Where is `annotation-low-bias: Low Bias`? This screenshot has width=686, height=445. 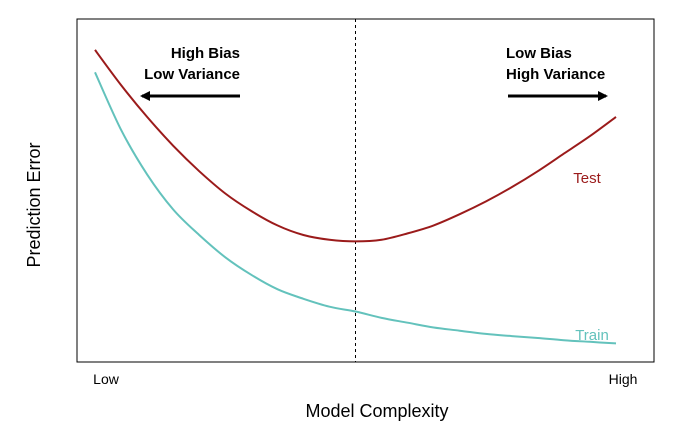
annotation-low-bias: Low Bias is located at coordinates (539, 53).